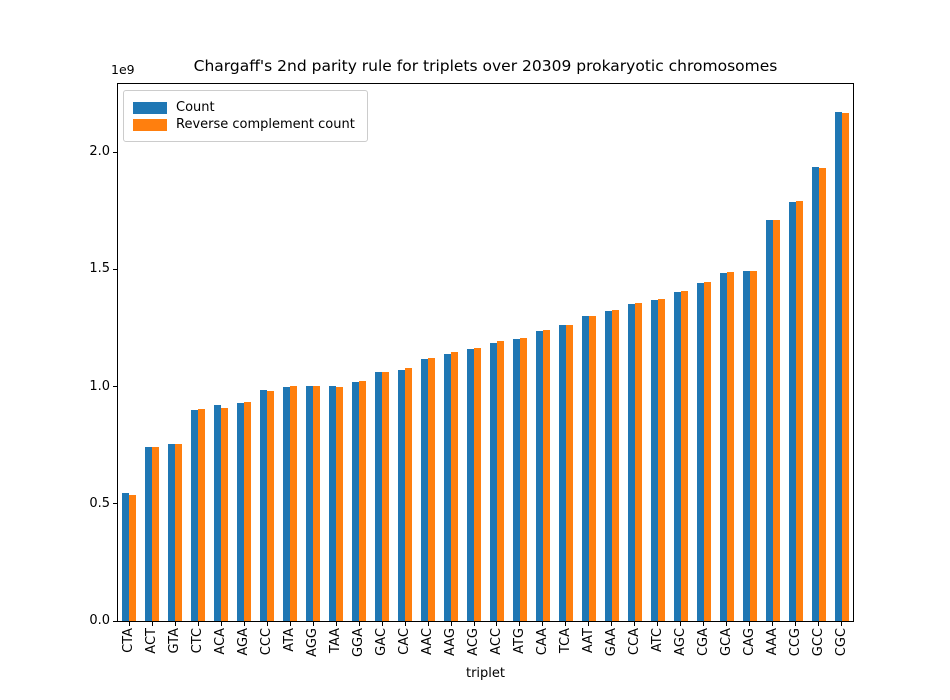 This screenshot has height=700, width=950. I want to click on x-tick-label-CCG: CCG, so click(795, 642).